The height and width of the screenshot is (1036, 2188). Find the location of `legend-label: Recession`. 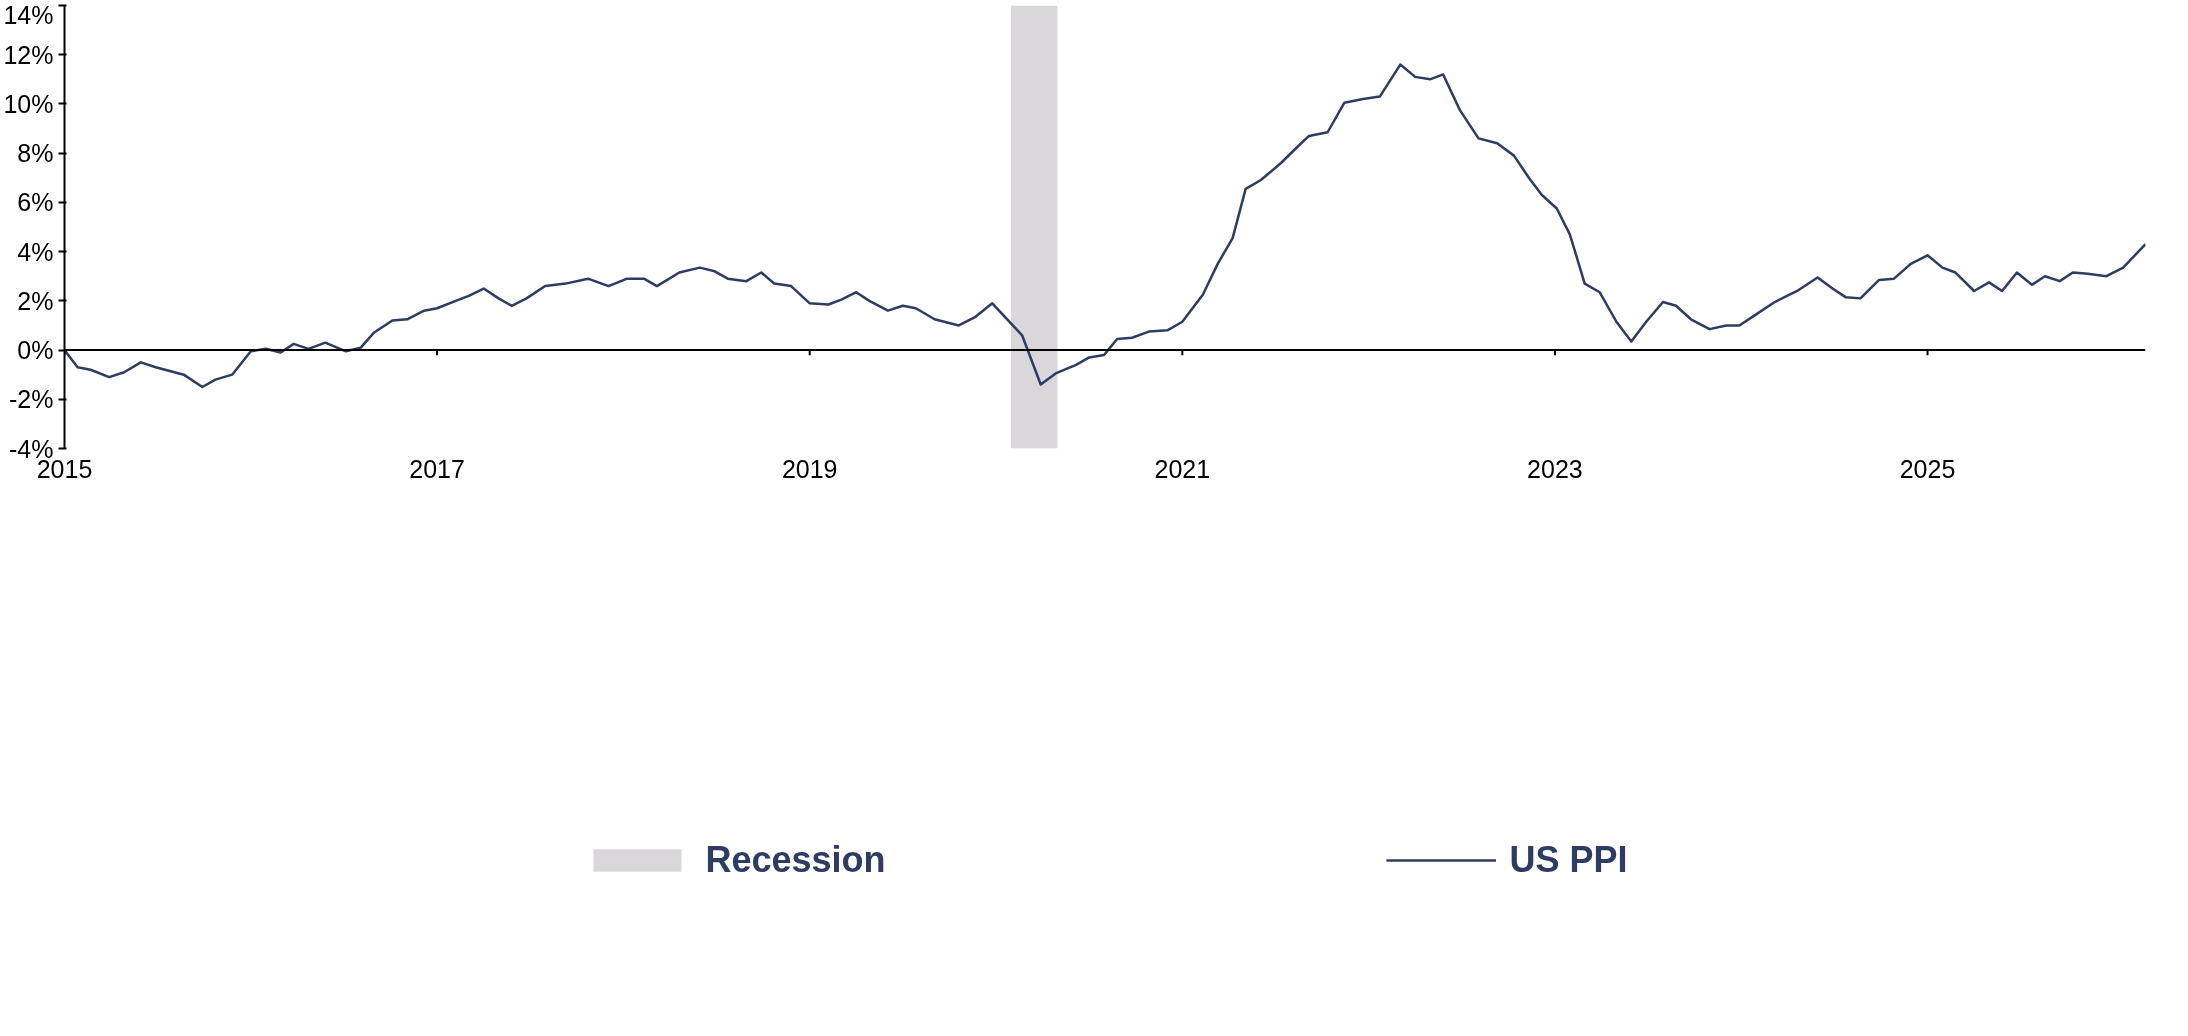

legend-label: Recession is located at coordinates (795, 859).